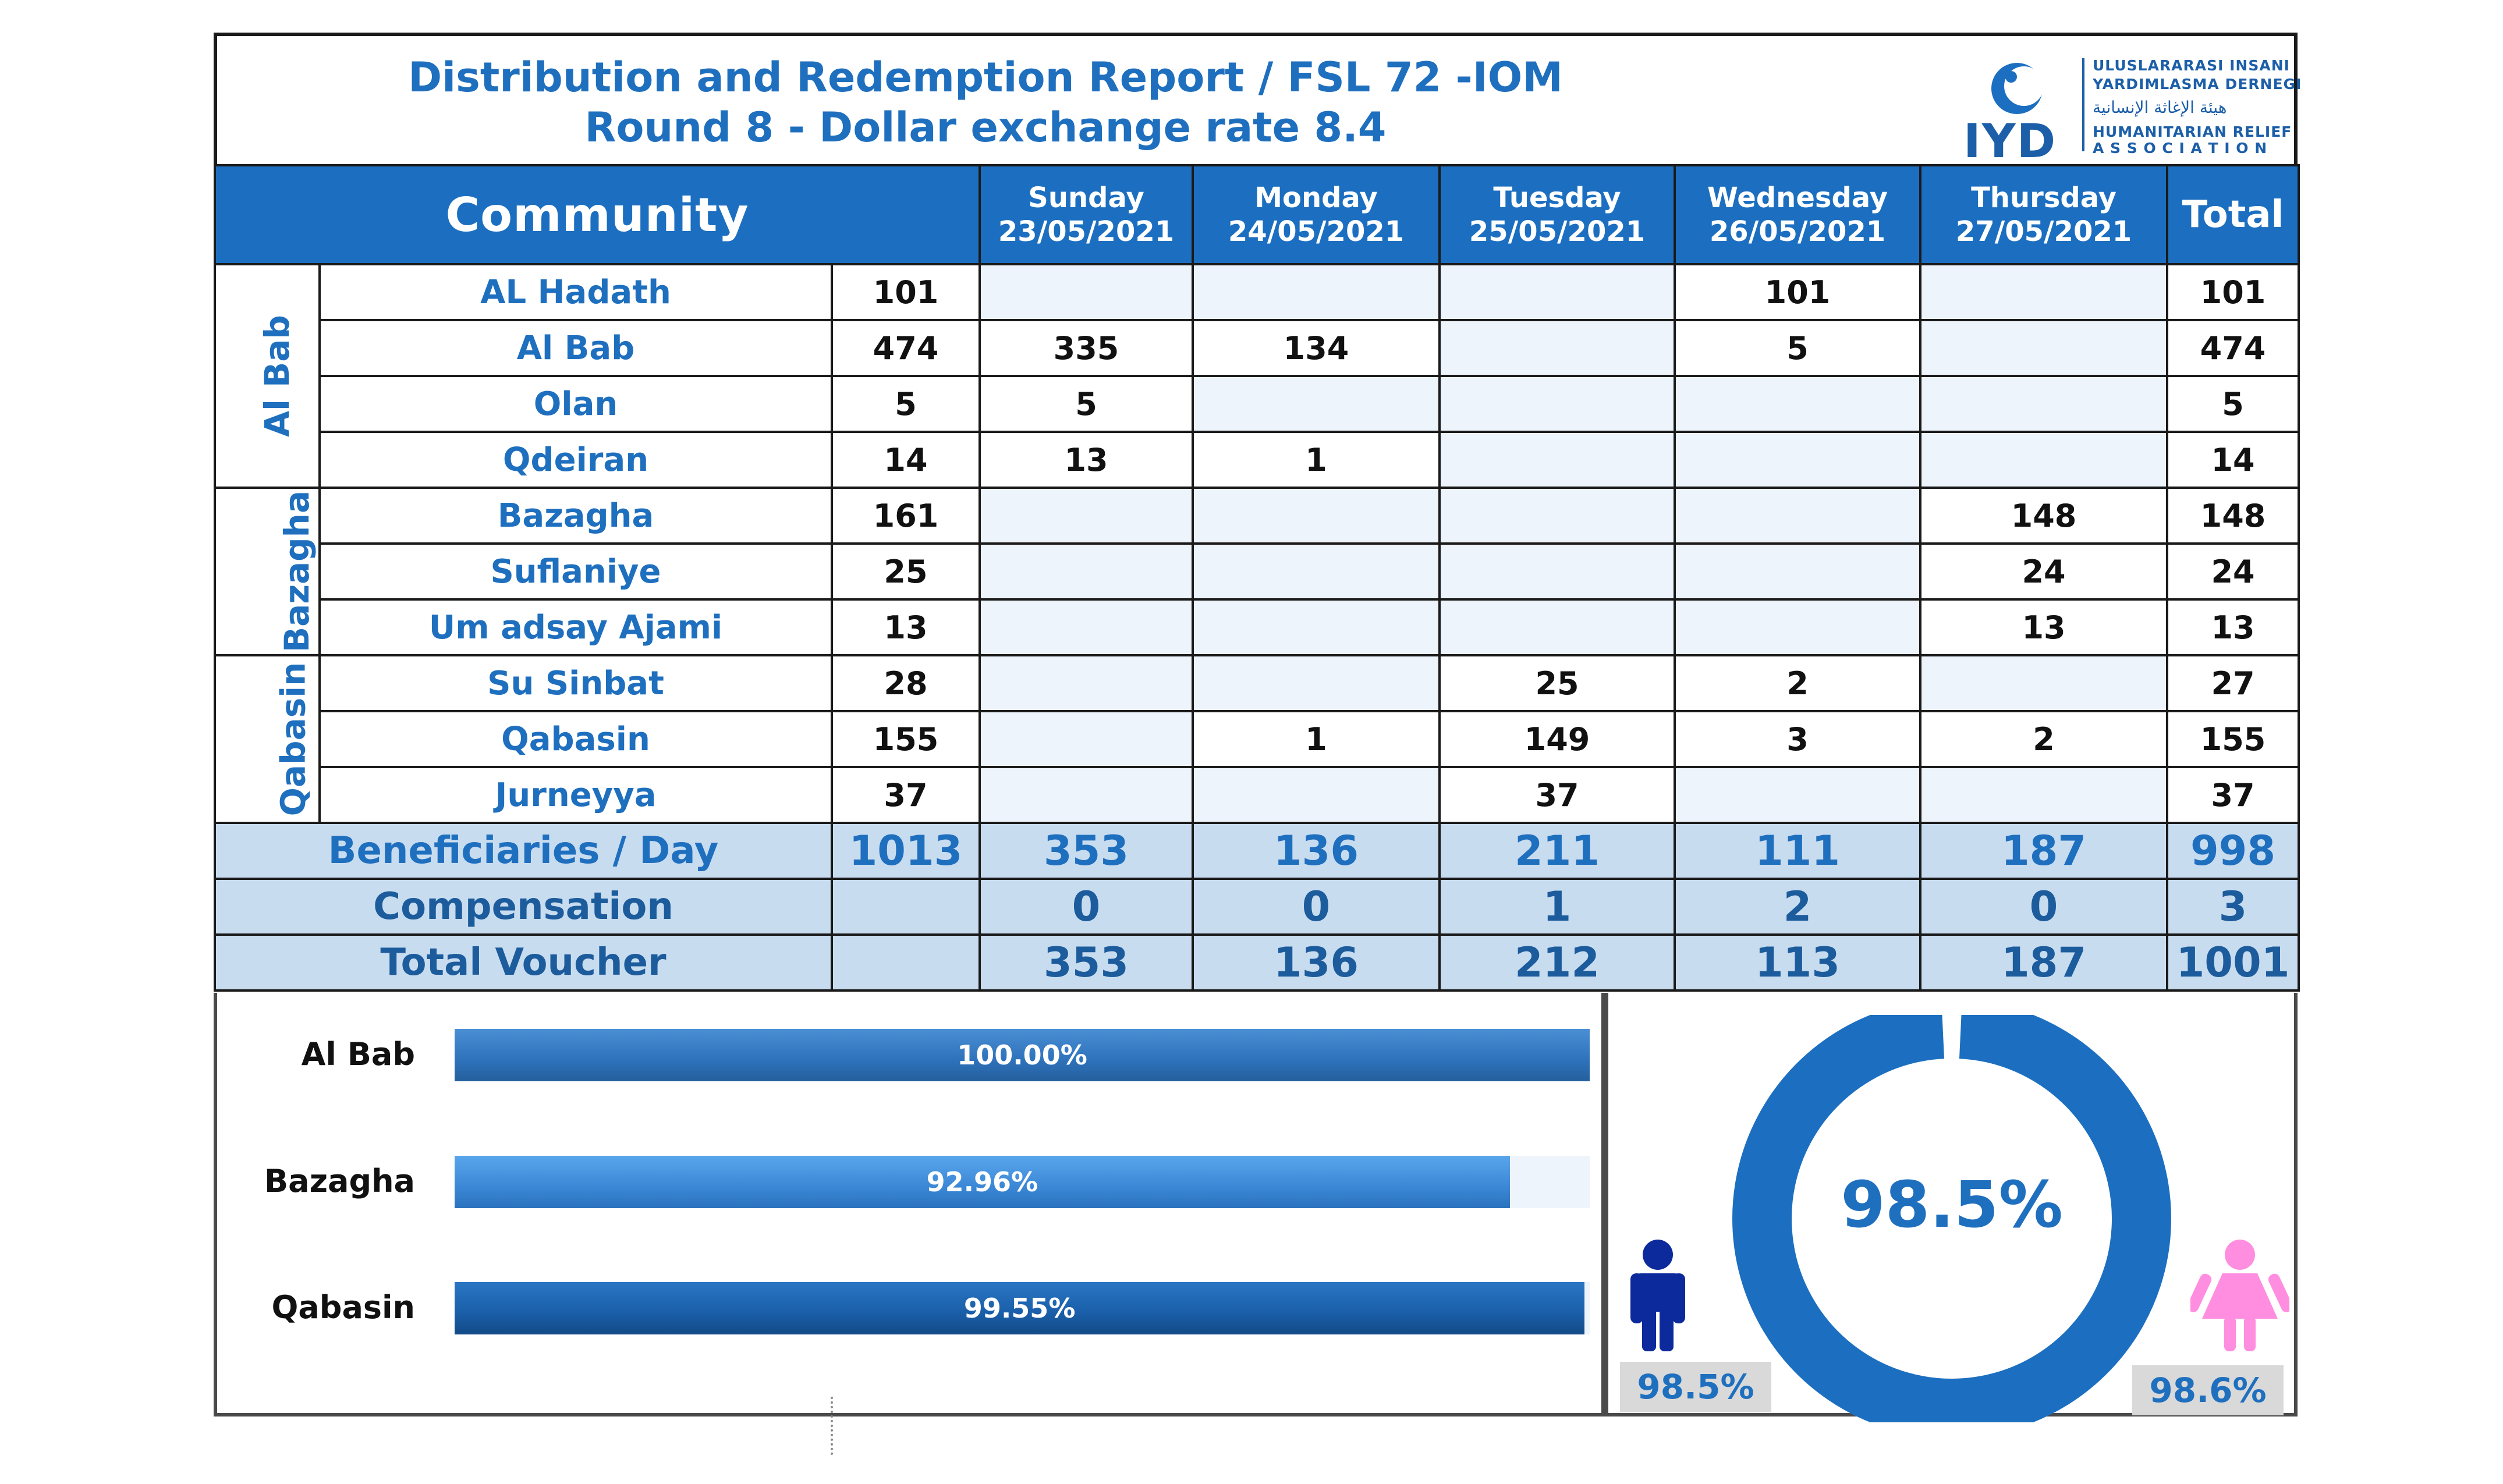 The height and width of the screenshot is (1484, 2503). I want to click on bar-value-label: 92.96%, so click(982, 1182).